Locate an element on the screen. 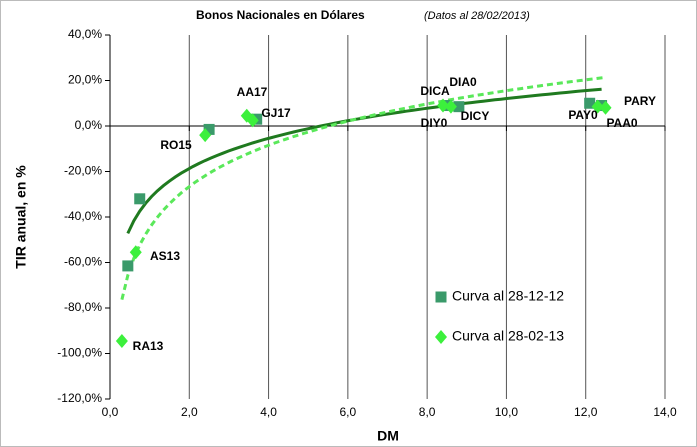  point-label: PAY0 is located at coordinates (583, 115).